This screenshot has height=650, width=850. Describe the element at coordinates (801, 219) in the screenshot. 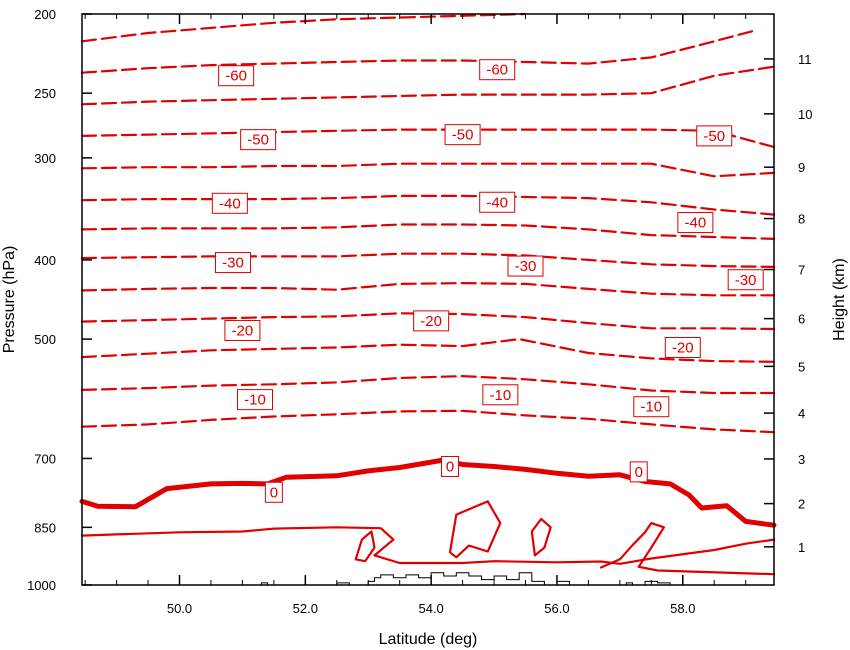

I see `y2-tick-label: 8` at that location.